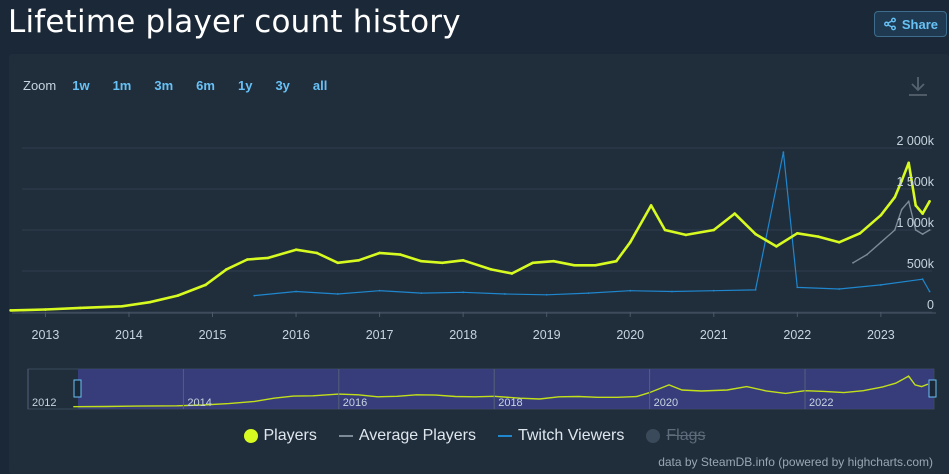 This screenshot has height=474, width=949. What do you see at coordinates (40, 85) in the screenshot?
I see `zoom-label: Zoom` at bounding box center [40, 85].